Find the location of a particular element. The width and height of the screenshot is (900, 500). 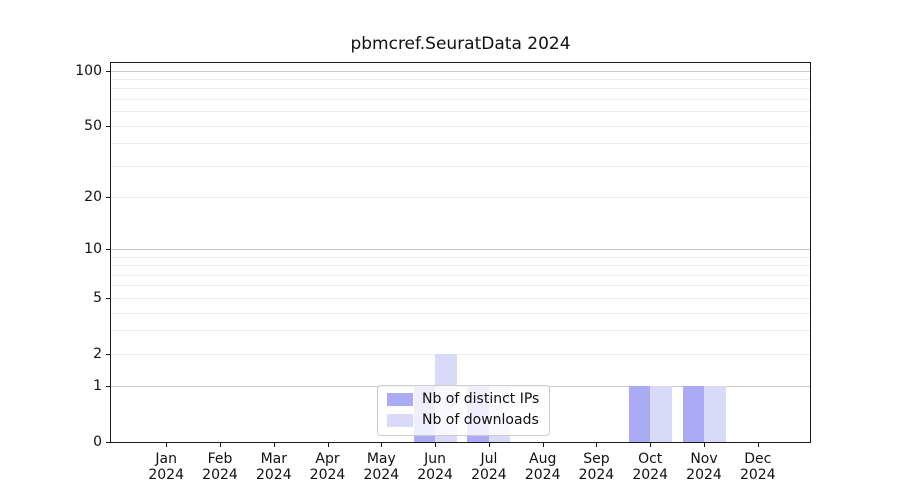

legend: Nb of distinct IPs Nb of downloads is located at coordinates (464, 410).